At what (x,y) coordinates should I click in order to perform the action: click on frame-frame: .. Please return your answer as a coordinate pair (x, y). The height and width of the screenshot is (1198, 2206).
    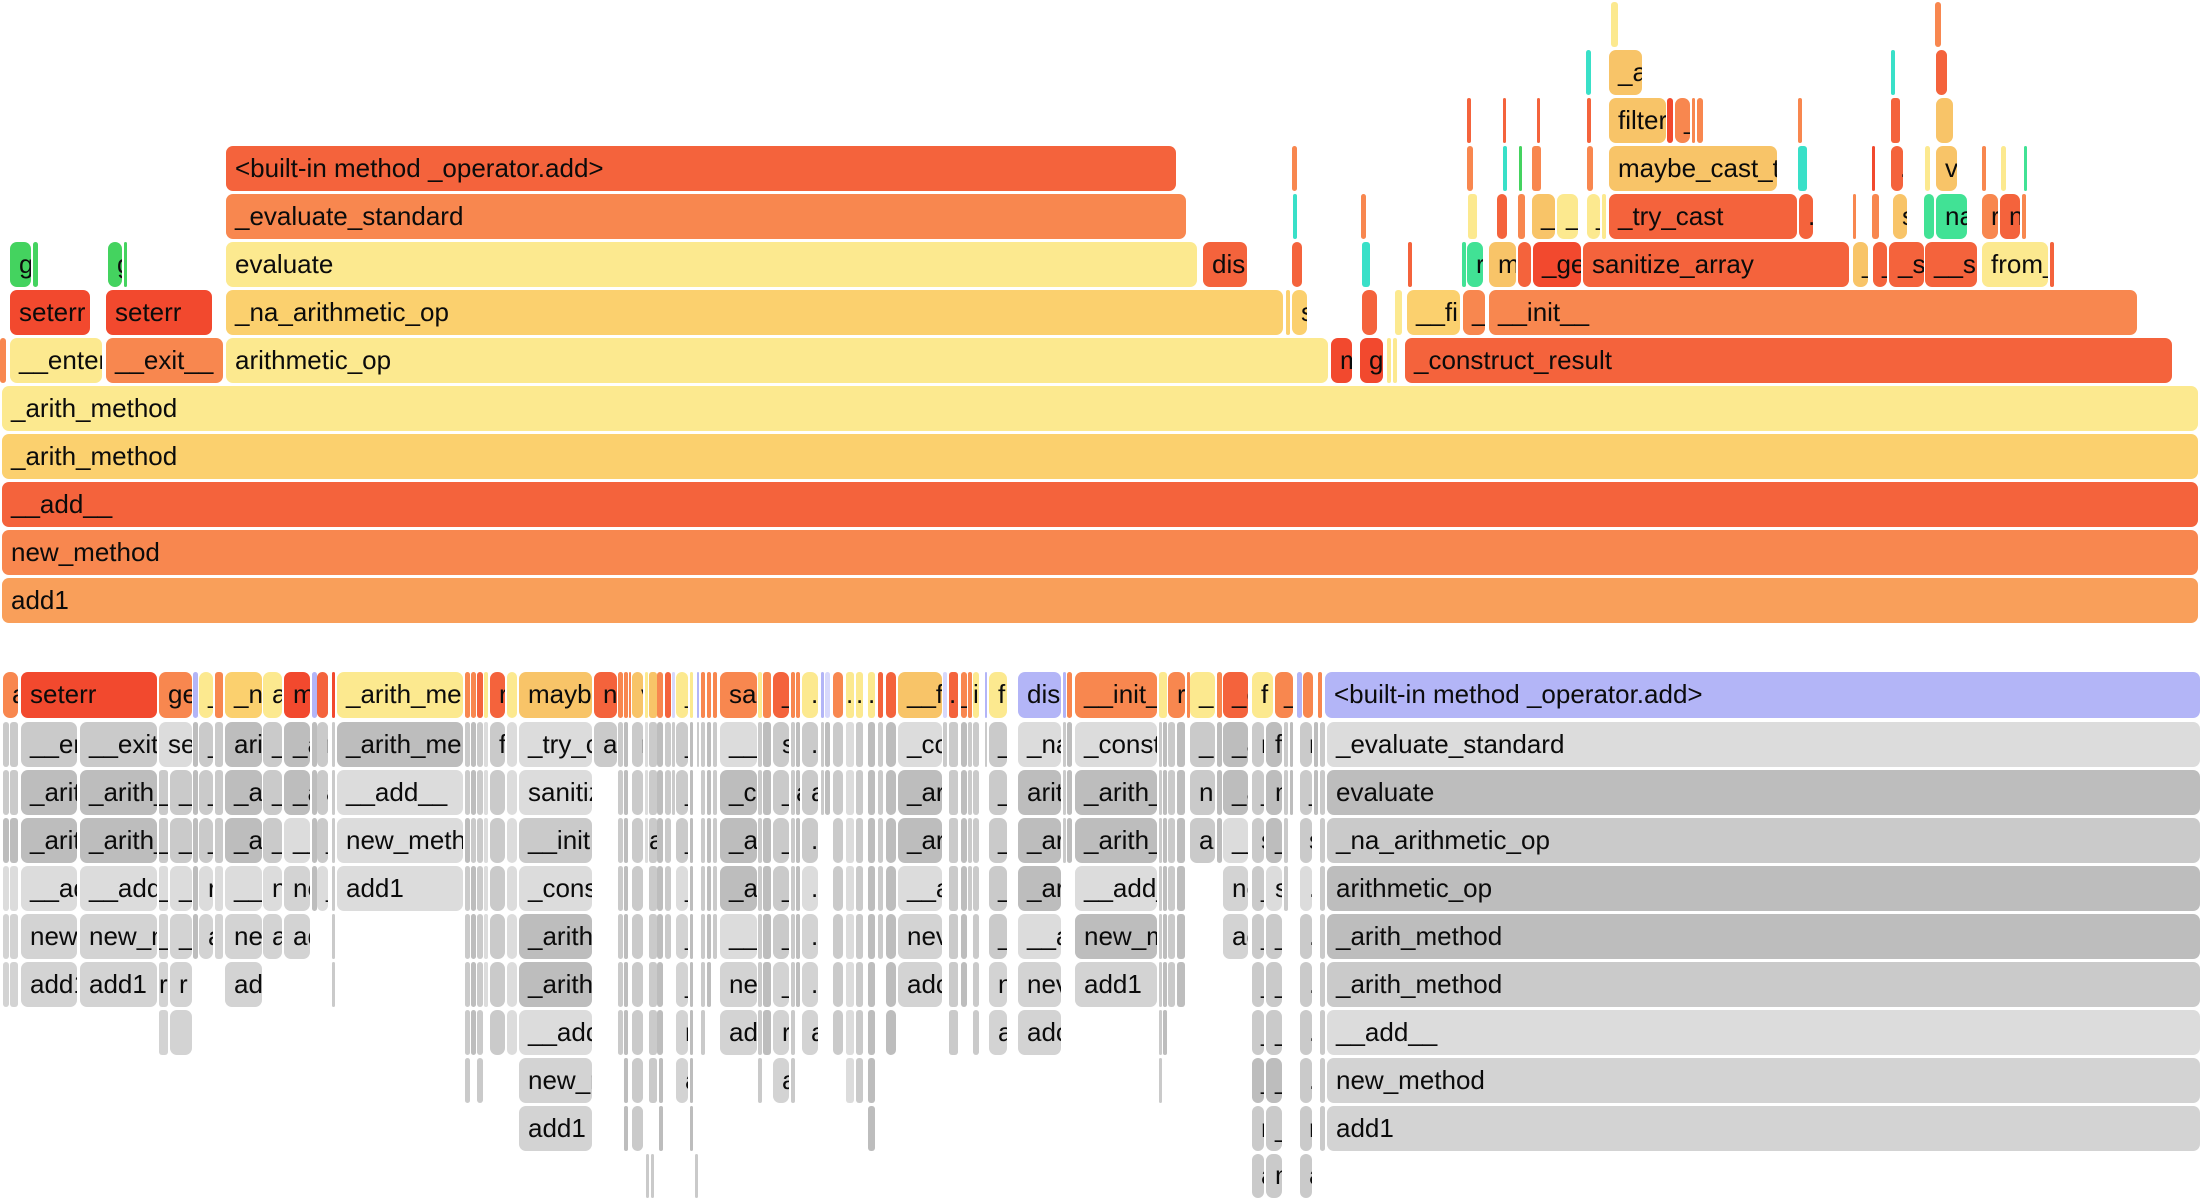
    Looking at the image, I should click on (850, 695).